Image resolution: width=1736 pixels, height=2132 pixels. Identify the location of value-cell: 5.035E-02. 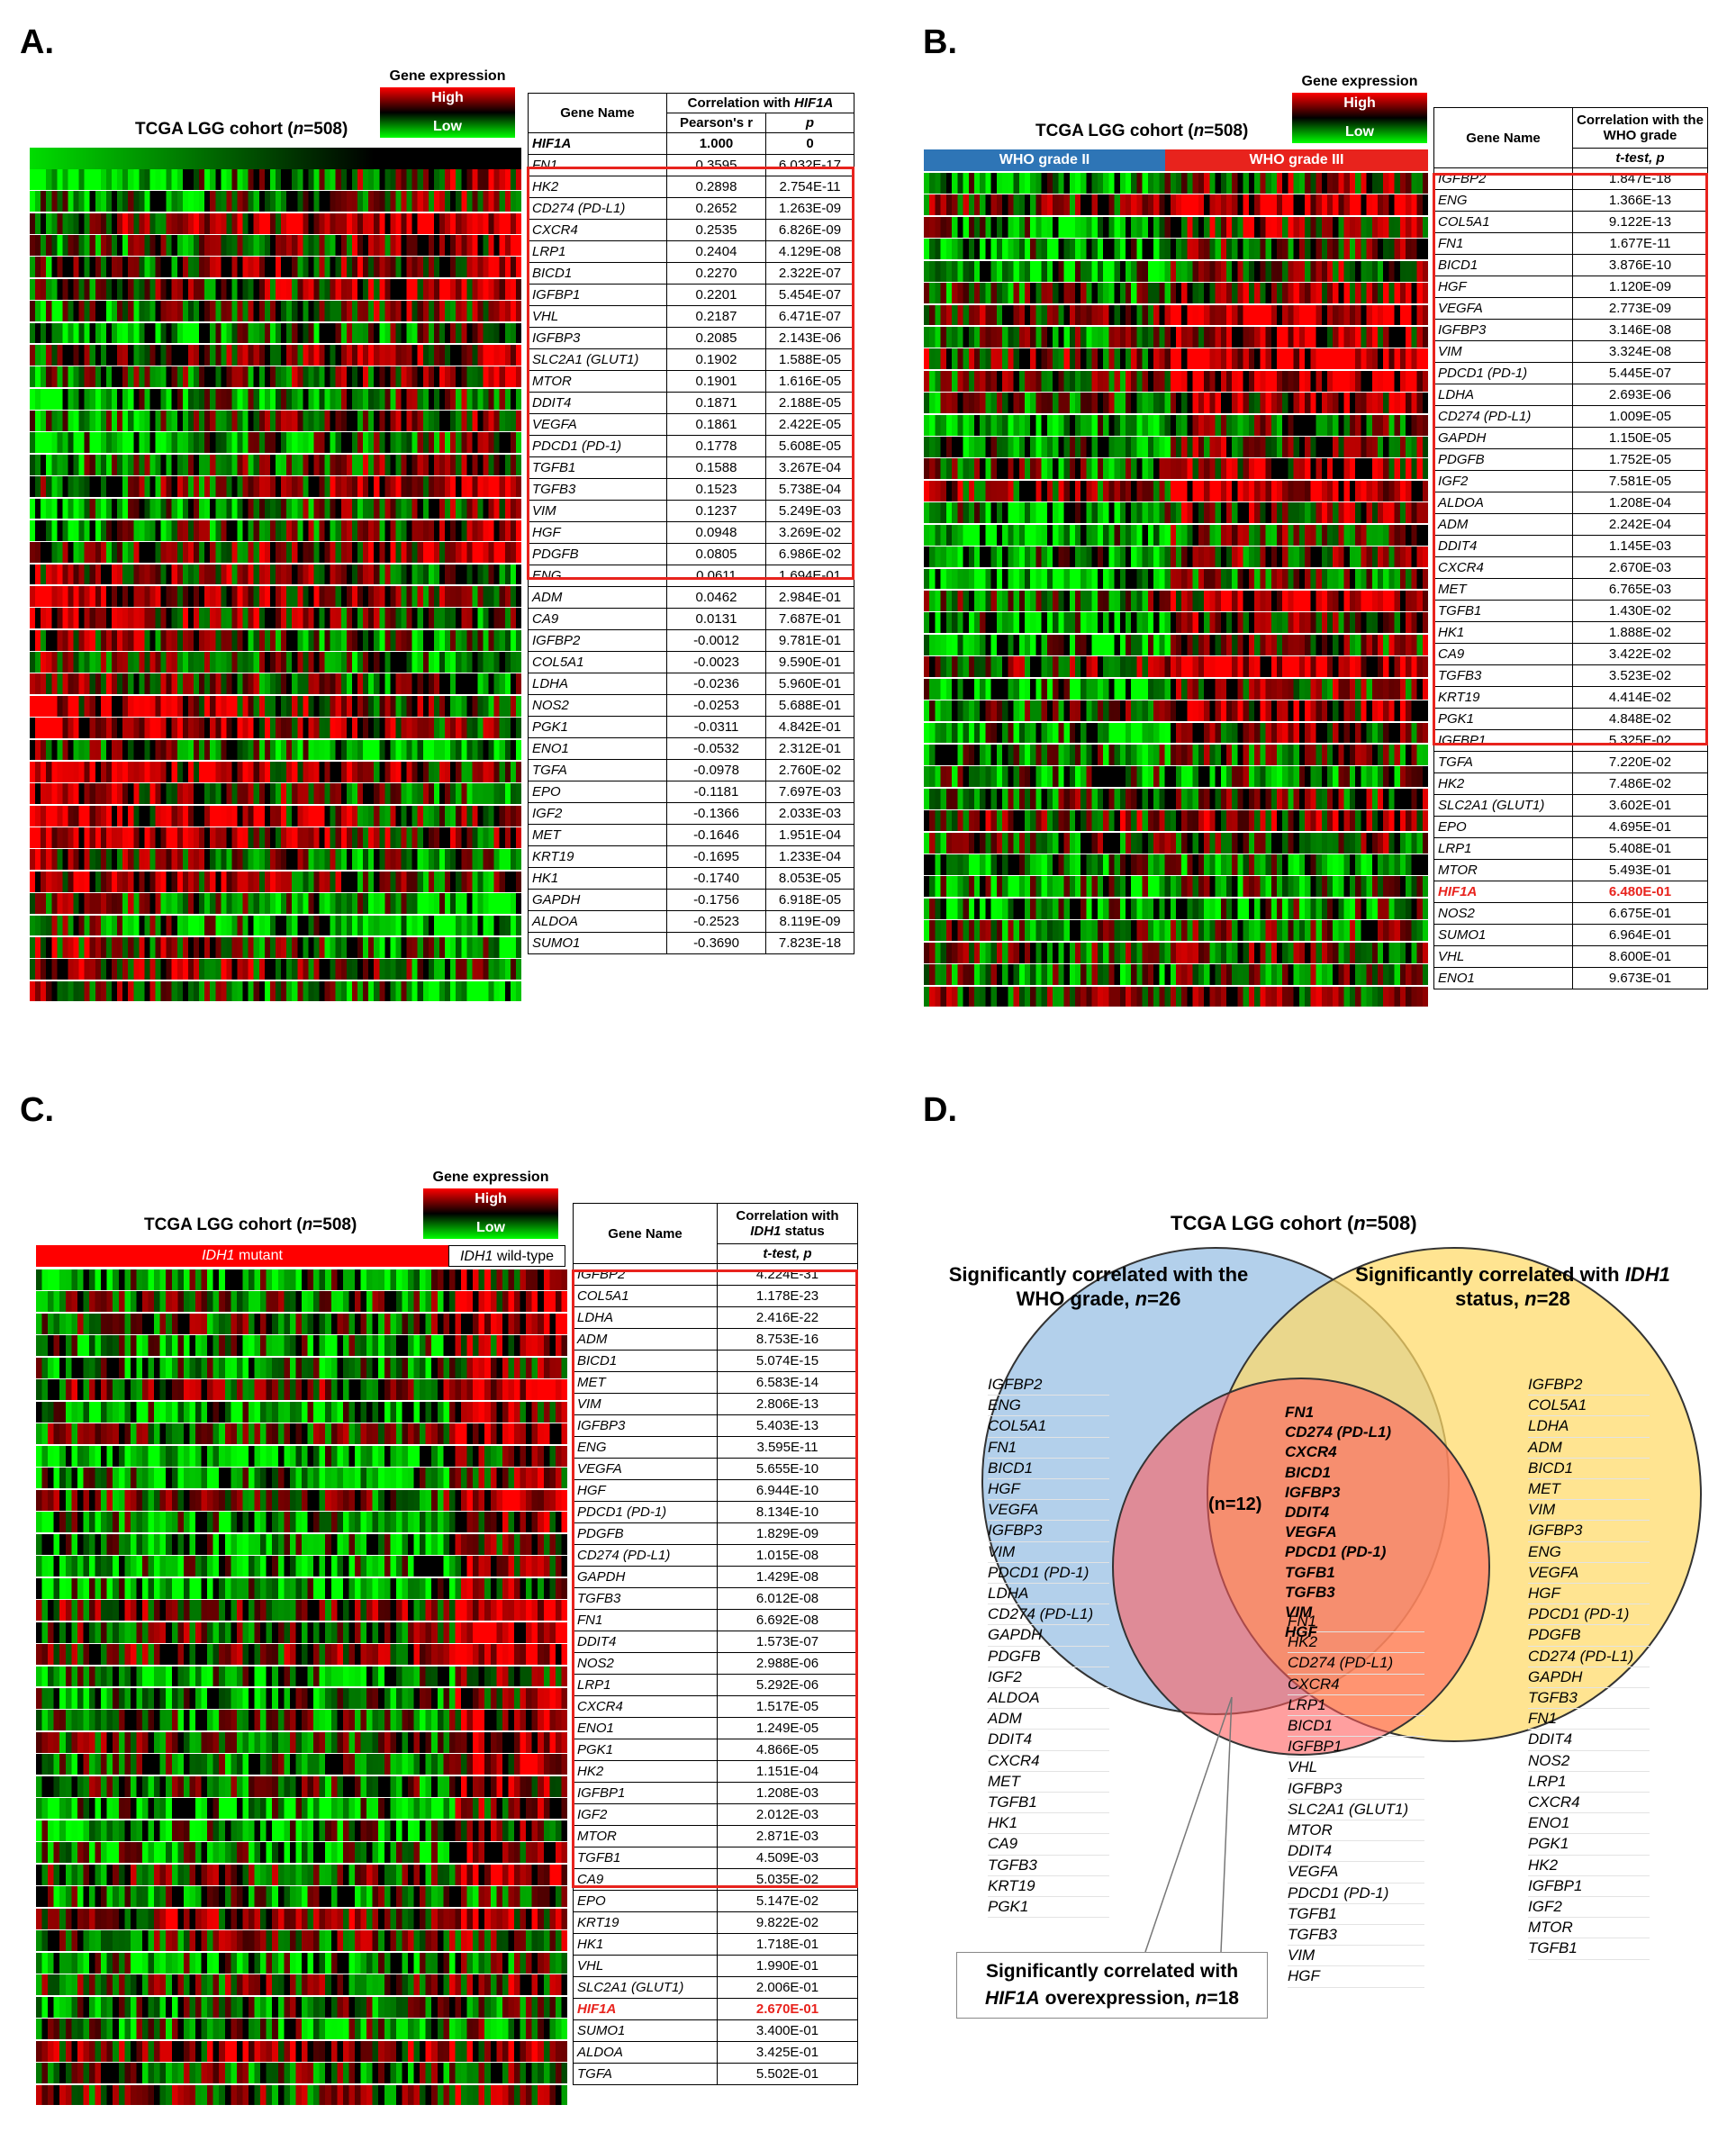
(787, 1879).